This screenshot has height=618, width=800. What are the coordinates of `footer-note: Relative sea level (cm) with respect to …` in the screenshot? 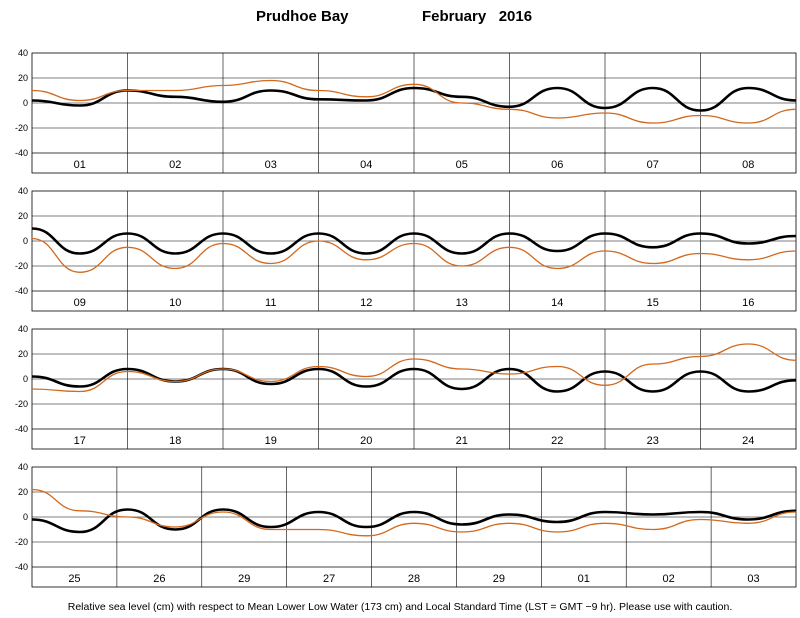 It's located at (400, 607).